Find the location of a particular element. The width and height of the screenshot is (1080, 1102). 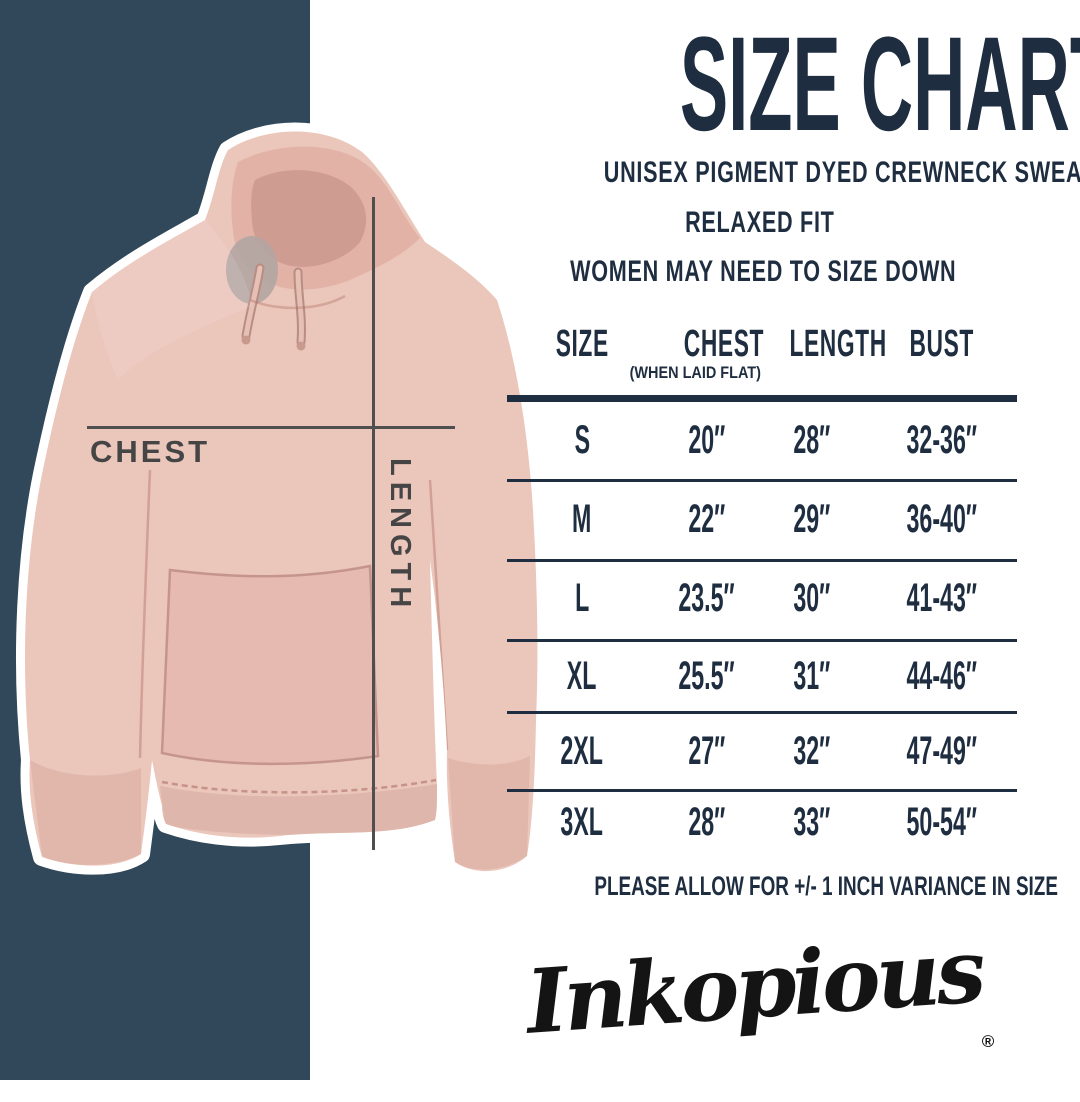

registered-mark-icon: ® is located at coordinates (988, 1041).